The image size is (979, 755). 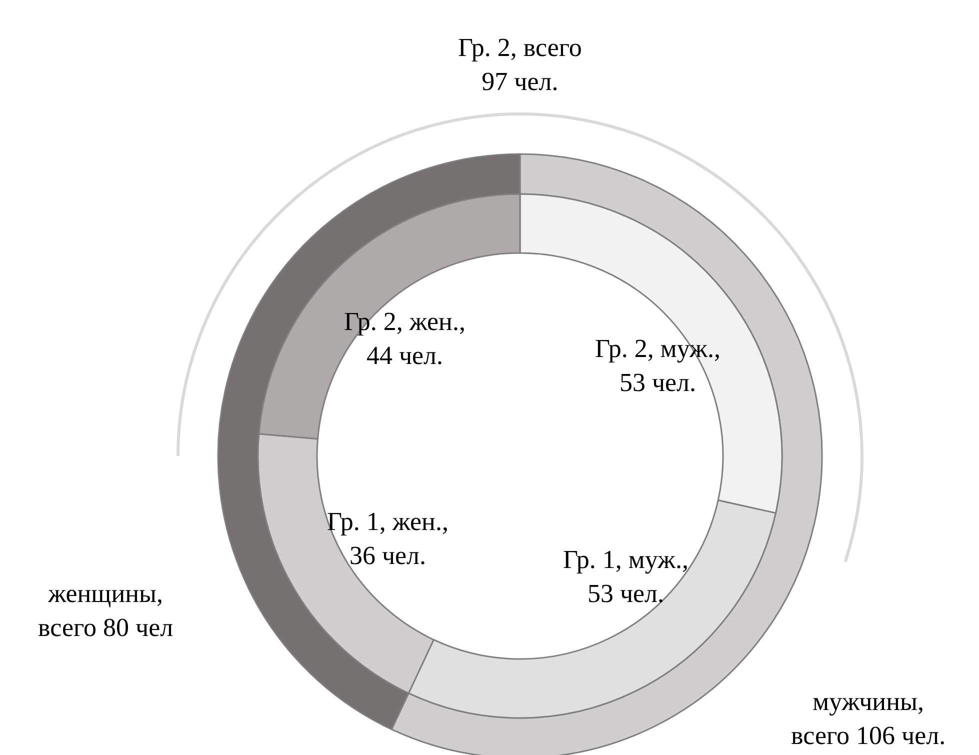 I want to click on data-label: Гр. 2, жен., 44 чел., so click(x=405, y=338).